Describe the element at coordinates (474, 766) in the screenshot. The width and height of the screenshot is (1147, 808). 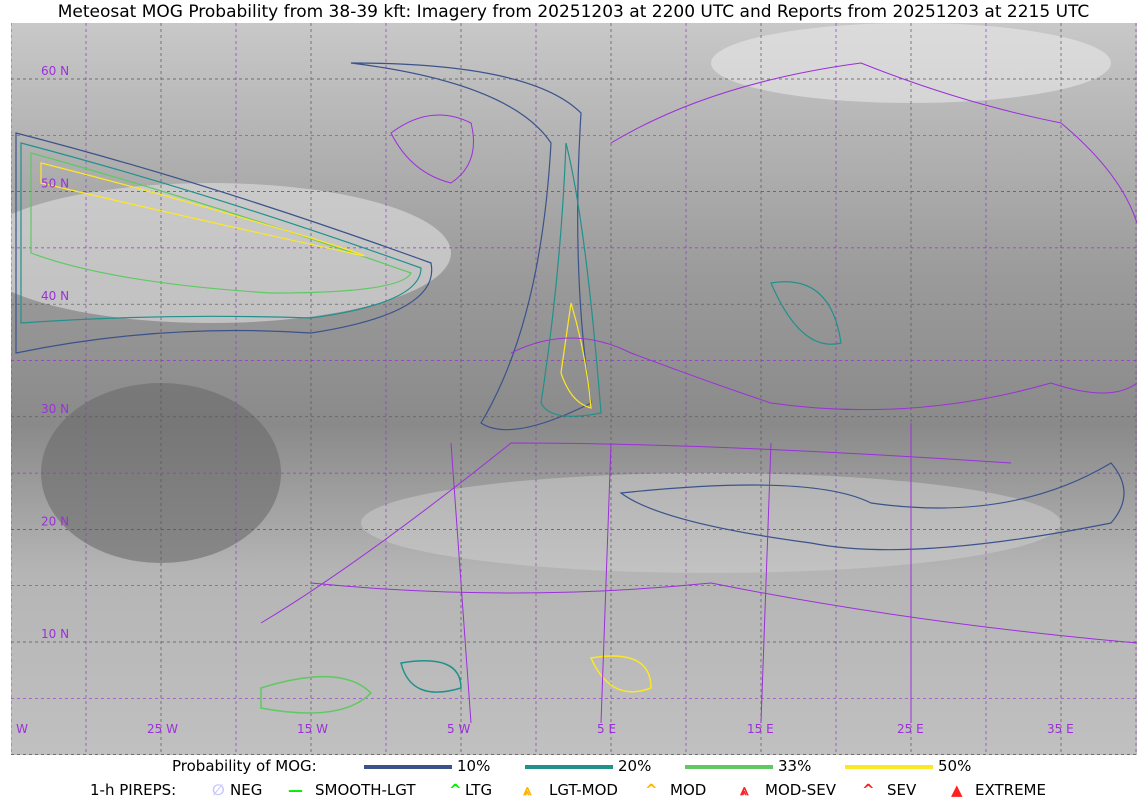
I see `legend-item-label: 10%` at that location.